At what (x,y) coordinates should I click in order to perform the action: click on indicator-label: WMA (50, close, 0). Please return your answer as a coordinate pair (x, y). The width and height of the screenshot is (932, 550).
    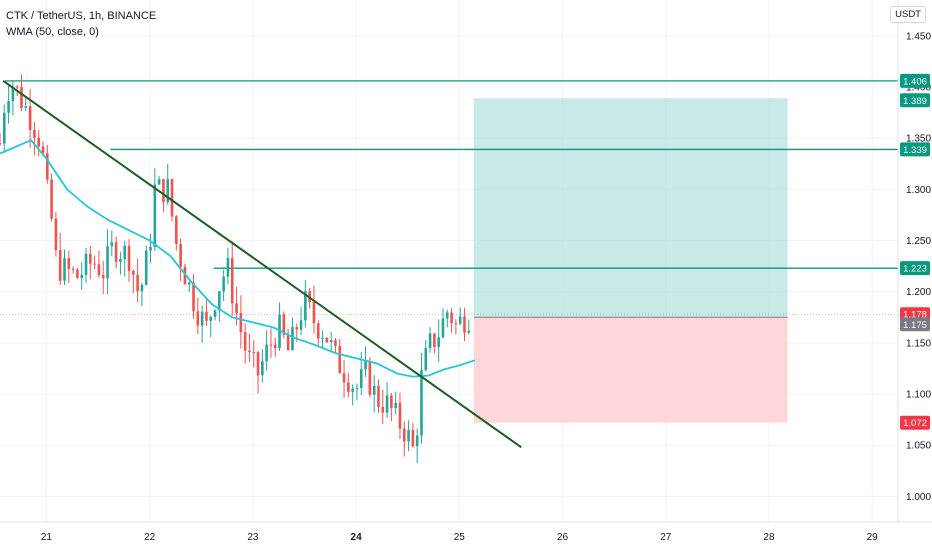
    Looking at the image, I should click on (52, 32).